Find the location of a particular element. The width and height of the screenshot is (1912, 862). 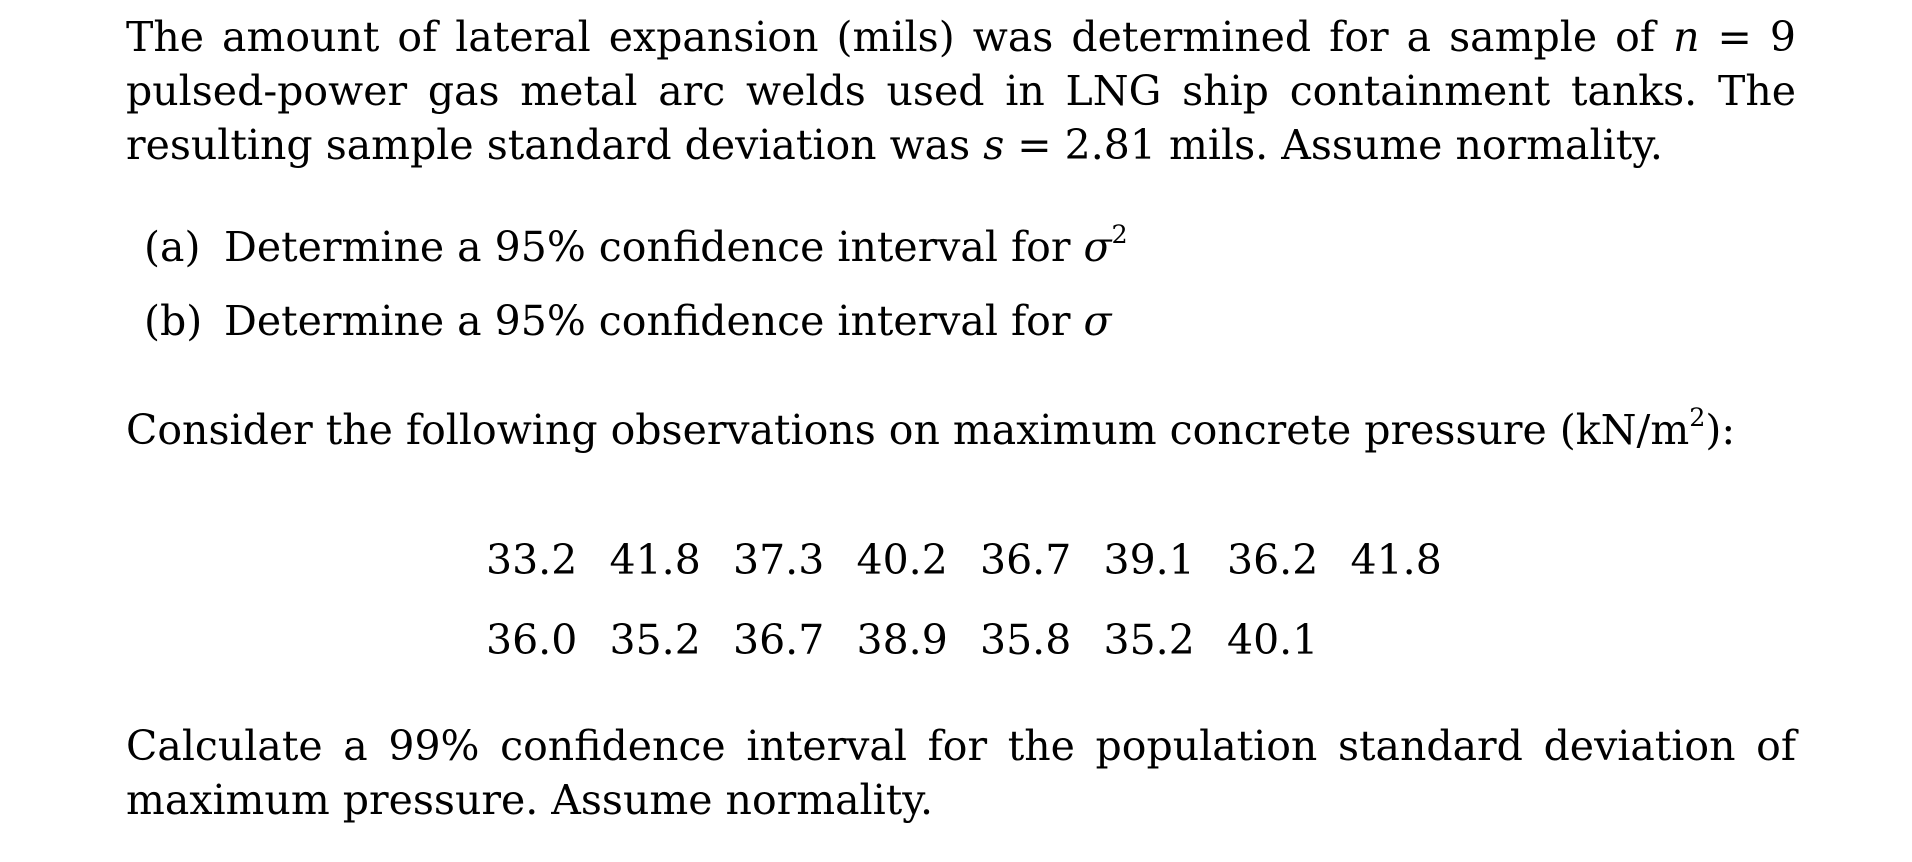

part-b-label: (b) is located at coordinates (173, 321).